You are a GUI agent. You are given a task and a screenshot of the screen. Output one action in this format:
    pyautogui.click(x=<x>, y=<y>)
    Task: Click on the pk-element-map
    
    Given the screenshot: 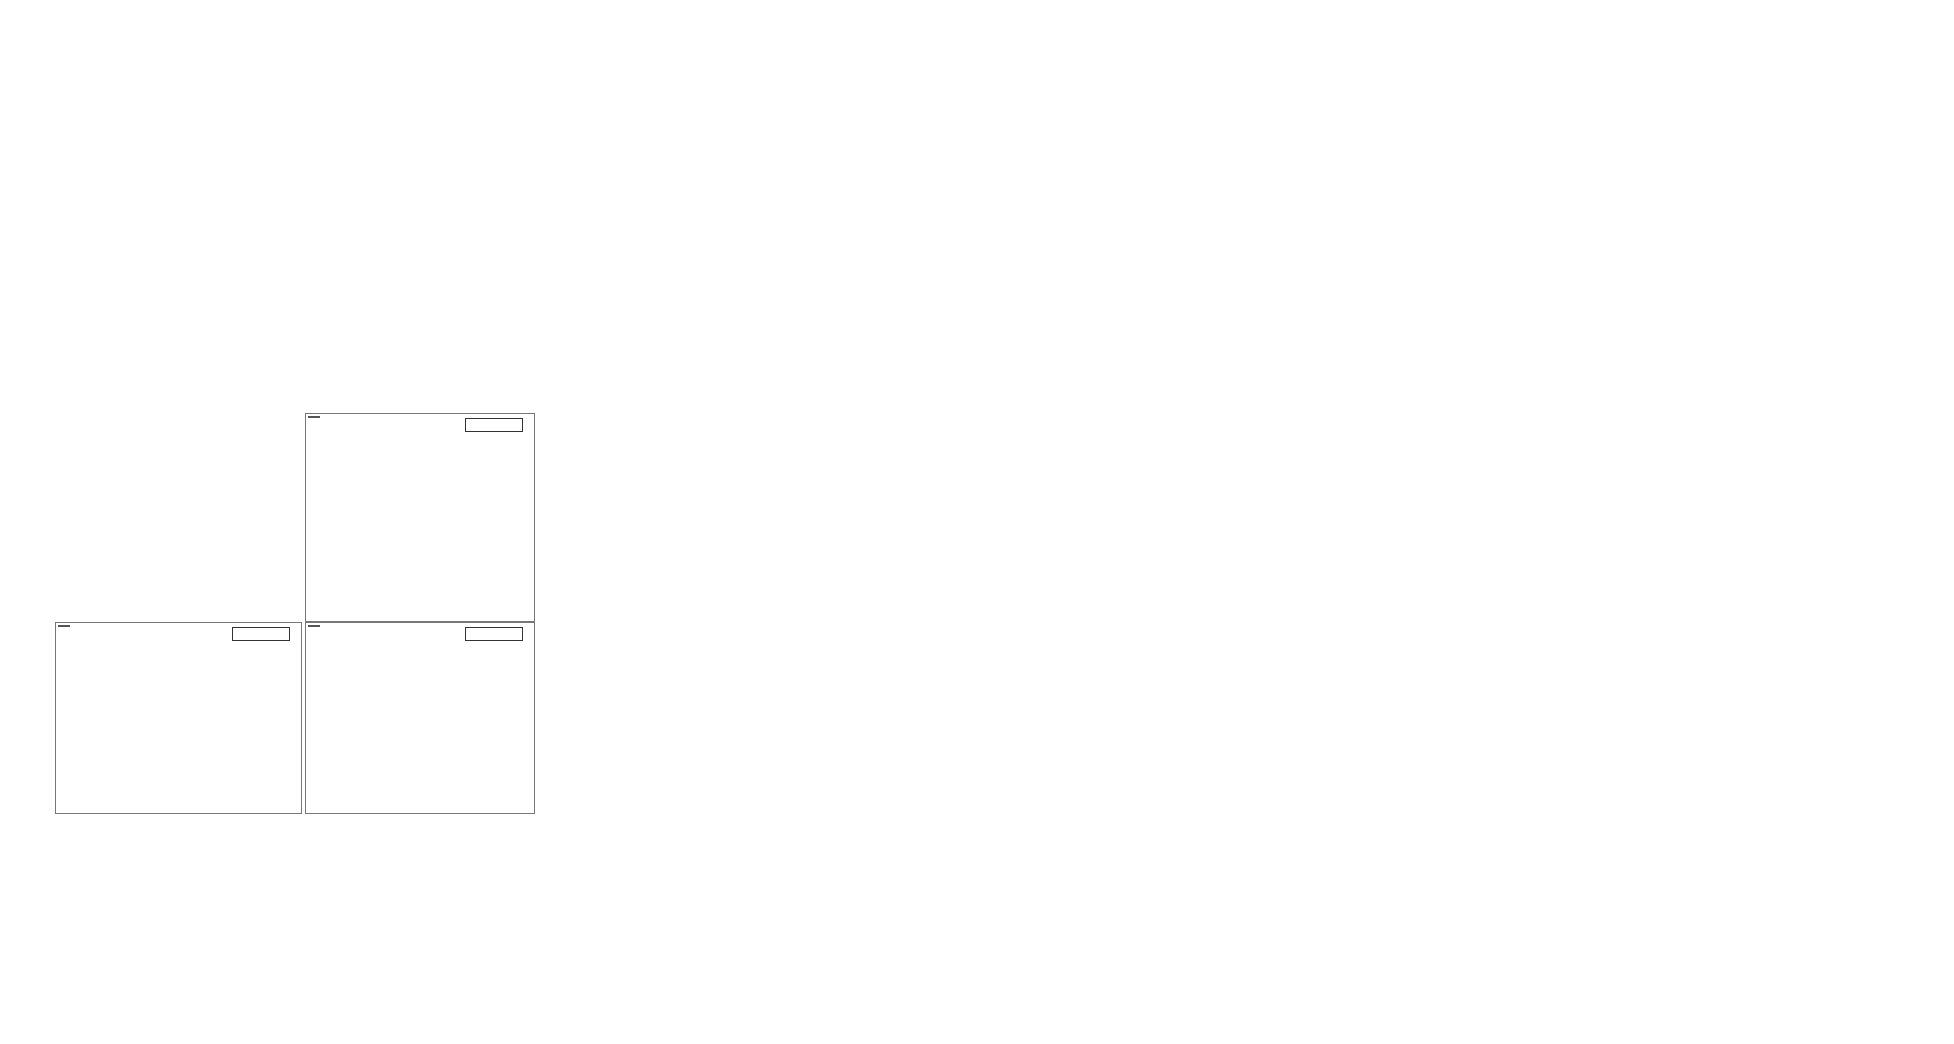 What is the action you would take?
    pyautogui.click(x=420, y=517)
    